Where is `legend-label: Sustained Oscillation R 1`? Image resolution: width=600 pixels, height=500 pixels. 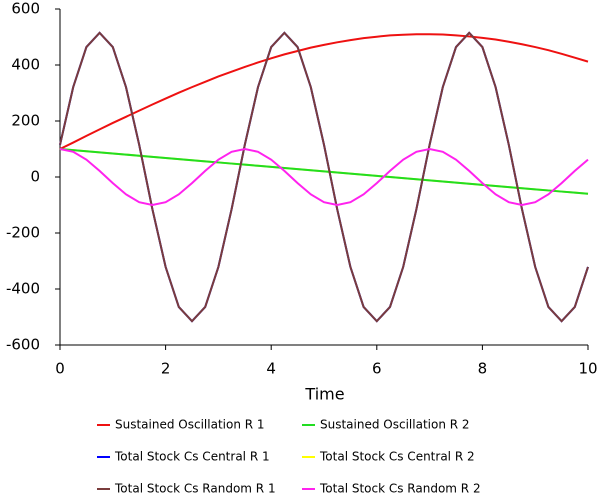 legend-label: Sustained Oscillation R 1 is located at coordinates (190, 425).